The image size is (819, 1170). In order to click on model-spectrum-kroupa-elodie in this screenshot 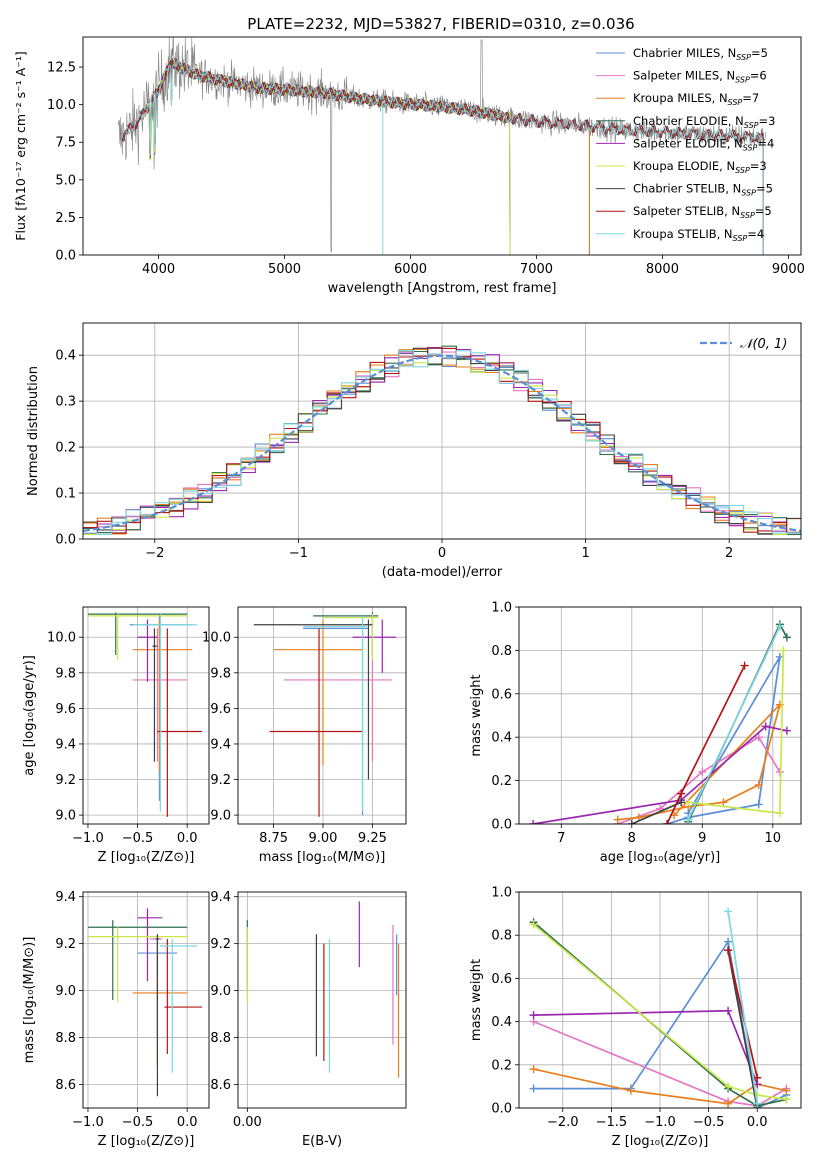, I will do `click(328, 156)`.